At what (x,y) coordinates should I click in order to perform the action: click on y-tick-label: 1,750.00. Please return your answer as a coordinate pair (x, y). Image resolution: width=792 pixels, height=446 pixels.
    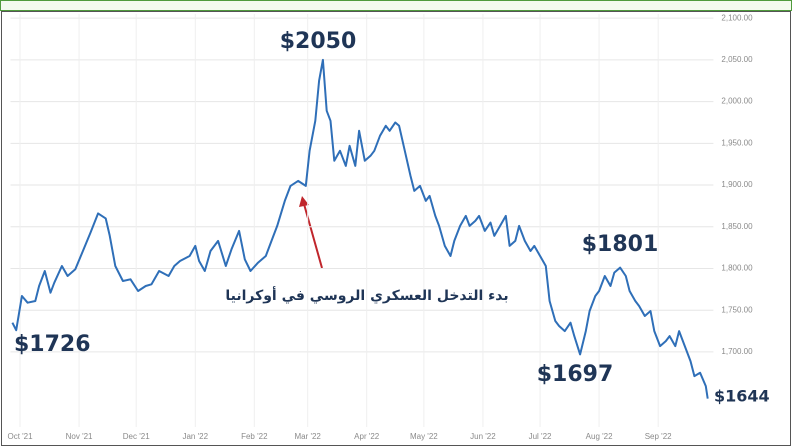
    Looking at the image, I should click on (737, 309).